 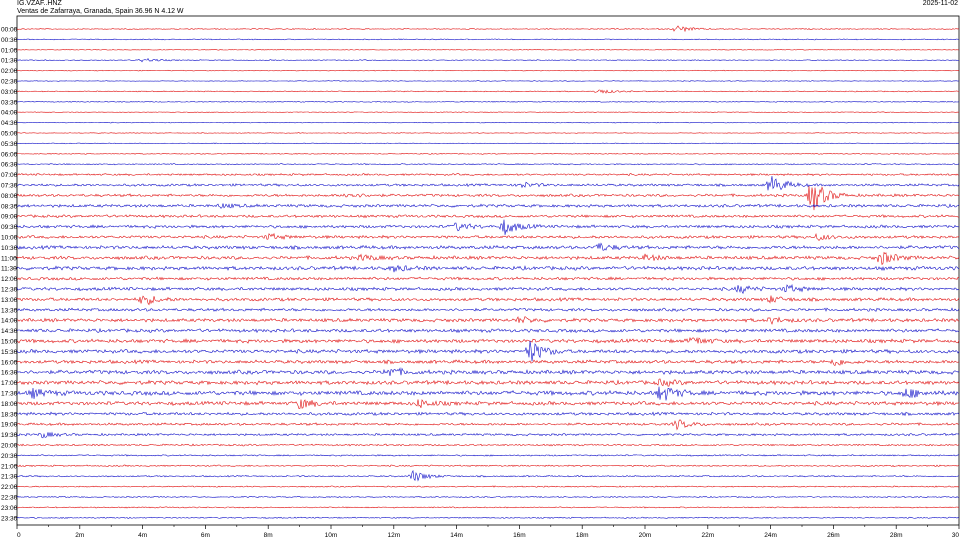 What do you see at coordinates (9, 82) in the screenshot?
I see `row-time-label: 02:30` at bounding box center [9, 82].